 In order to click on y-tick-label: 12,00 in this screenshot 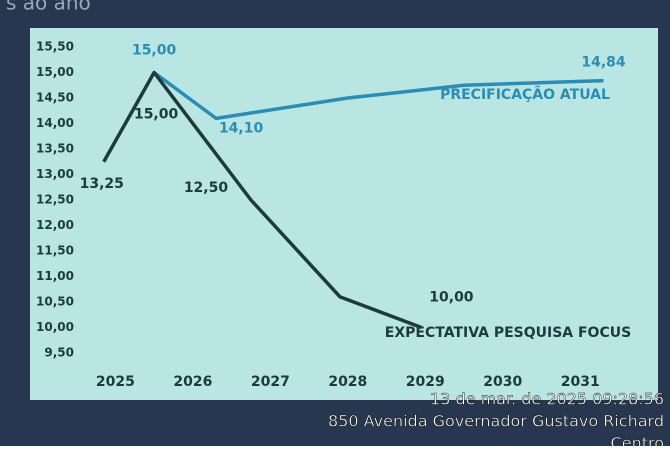, I will do `click(55, 225)`.